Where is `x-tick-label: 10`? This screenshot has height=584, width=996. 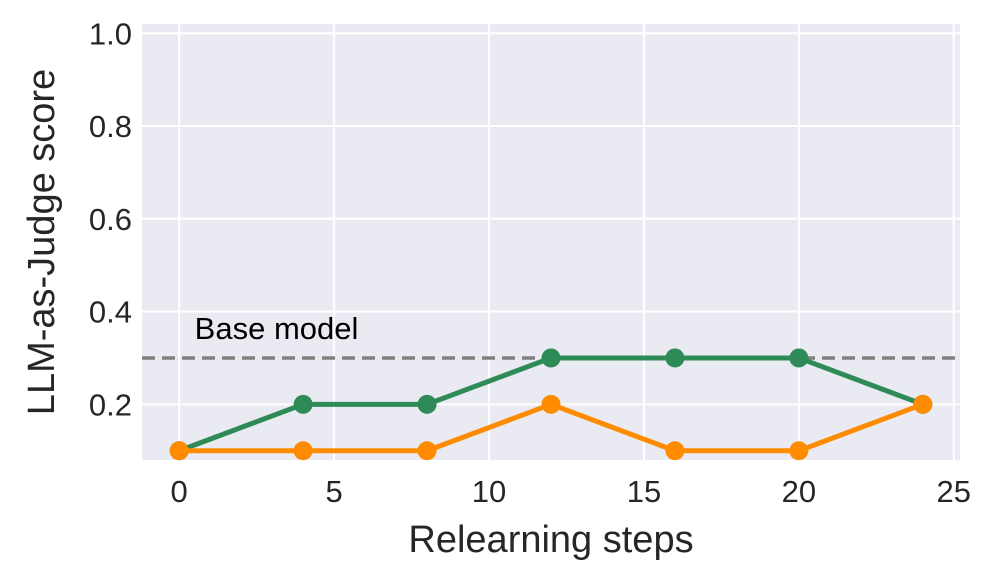
x-tick-label: 10 is located at coordinates (489, 491).